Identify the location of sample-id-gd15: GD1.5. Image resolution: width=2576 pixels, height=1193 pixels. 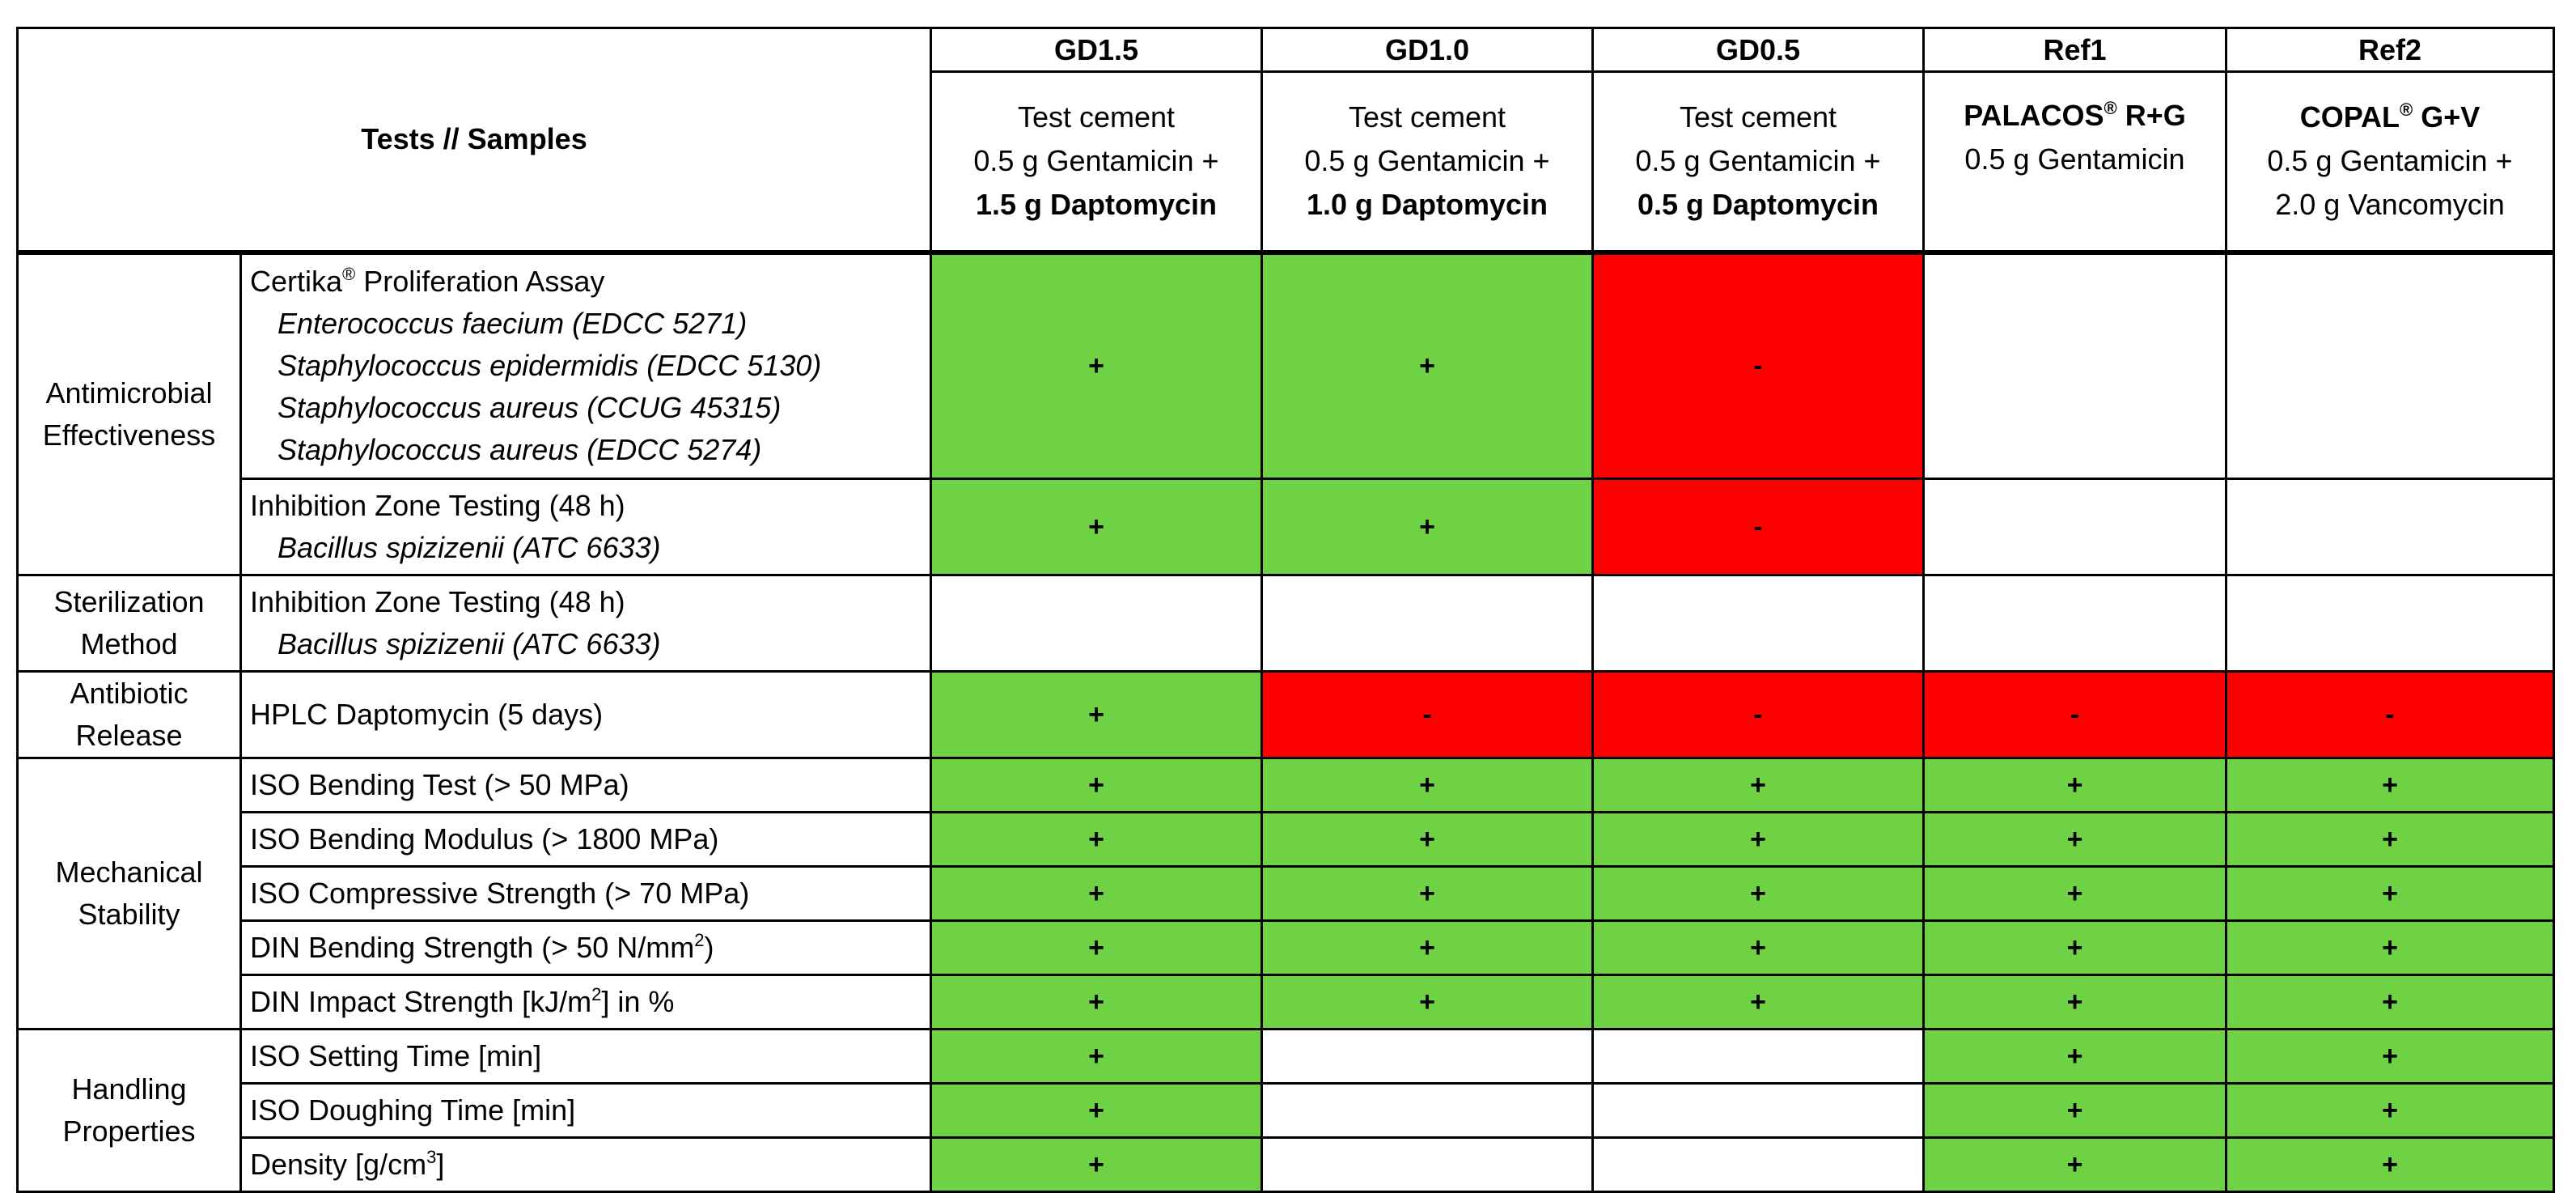
(1096, 50).